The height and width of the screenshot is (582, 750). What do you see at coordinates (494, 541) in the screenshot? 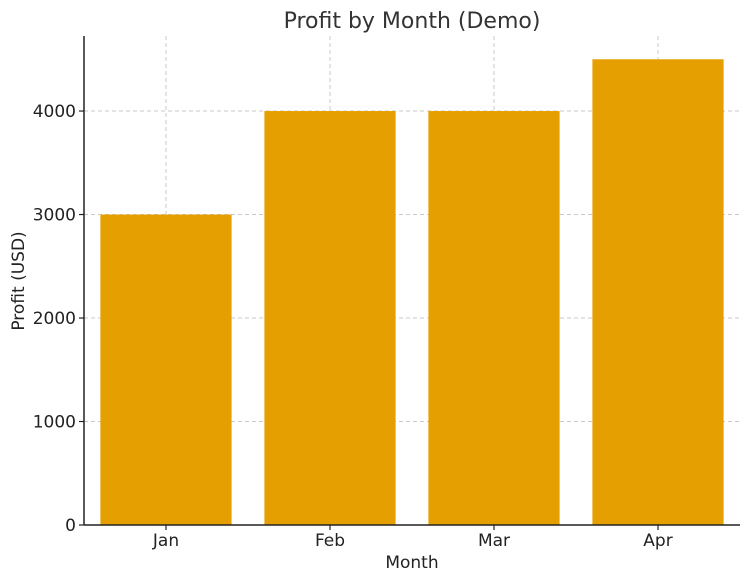
I see `x-tick-label: Mar` at bounding box center [494, 541].